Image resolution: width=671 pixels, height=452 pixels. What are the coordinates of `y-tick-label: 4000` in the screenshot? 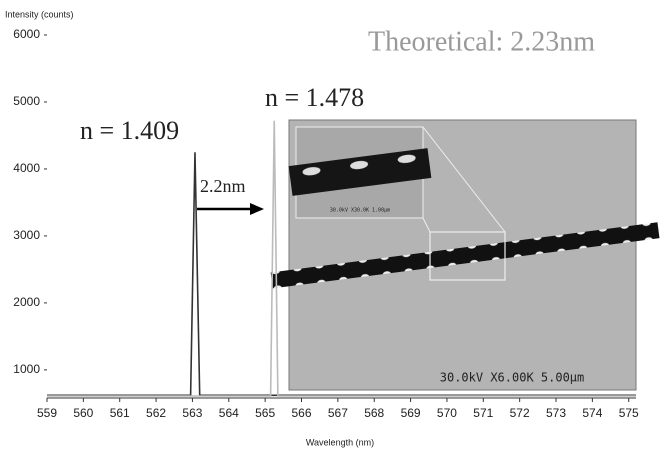 It's located at (26, 168).